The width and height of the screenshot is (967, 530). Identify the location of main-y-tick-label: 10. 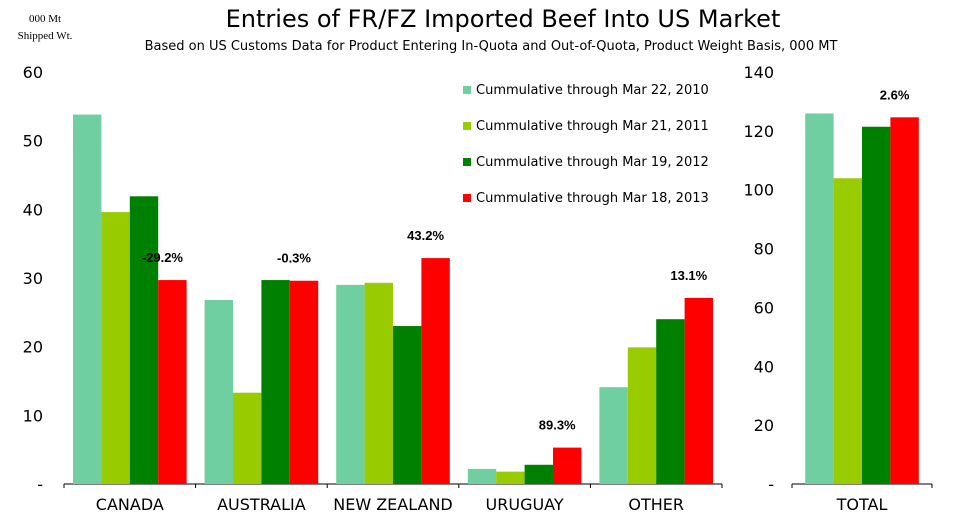
(33, 415).